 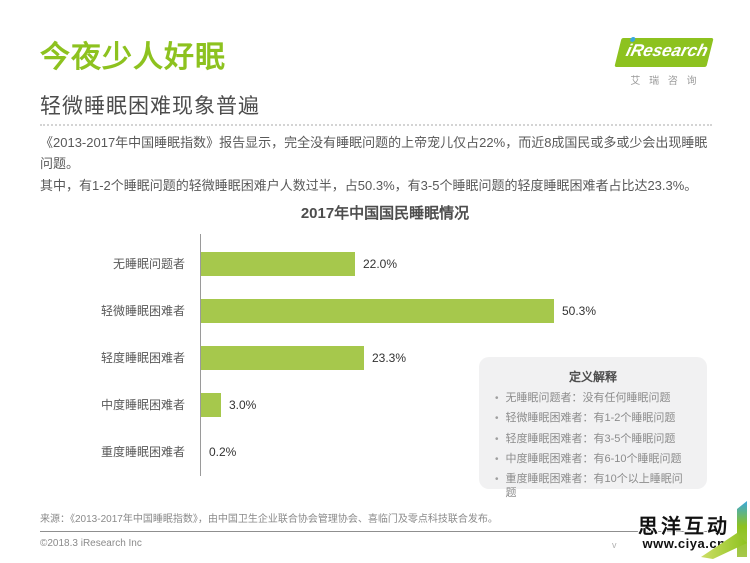 What do you see at coordinates (389, 357) in the screenshot?
I see `value-label: 23.3%` at bounding box center [389, 357].